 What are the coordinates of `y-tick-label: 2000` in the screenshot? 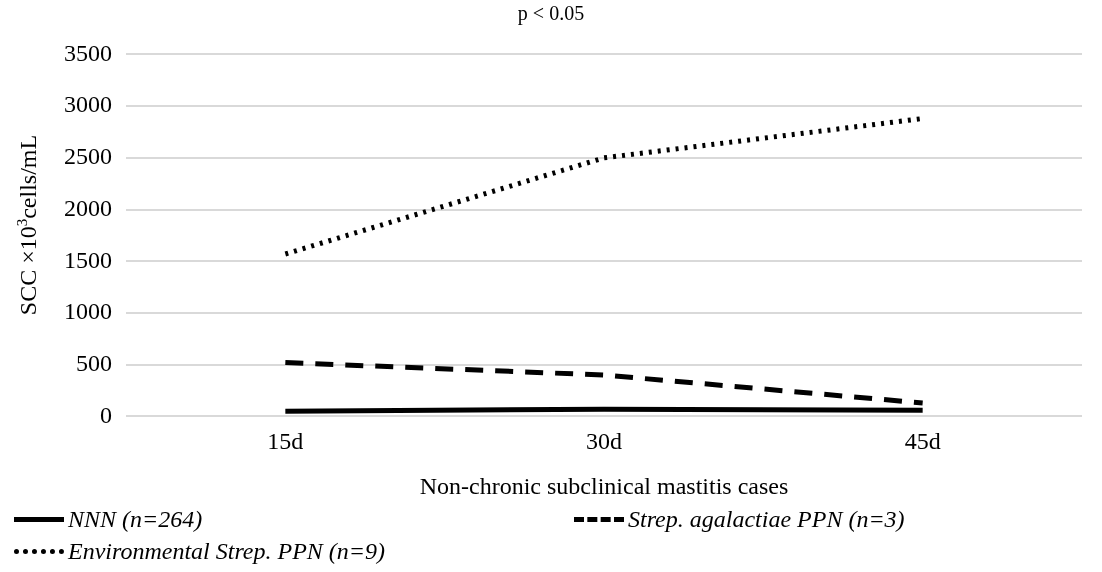 It's located at (88, 207).